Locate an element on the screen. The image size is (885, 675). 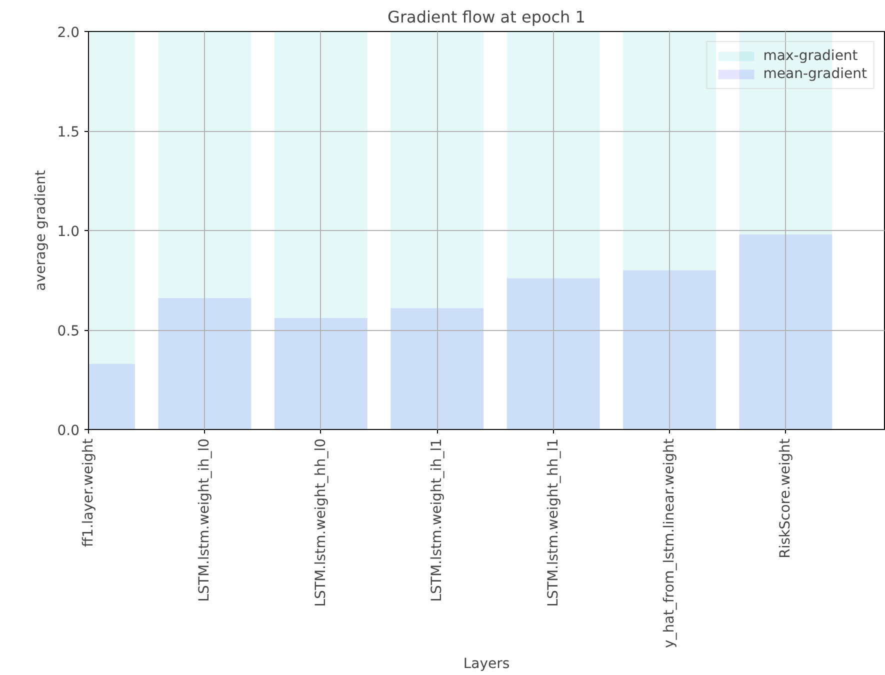
x-tick-label: LSTM.lstm.weight_hh_l0 is located at coordinates (320, 522).